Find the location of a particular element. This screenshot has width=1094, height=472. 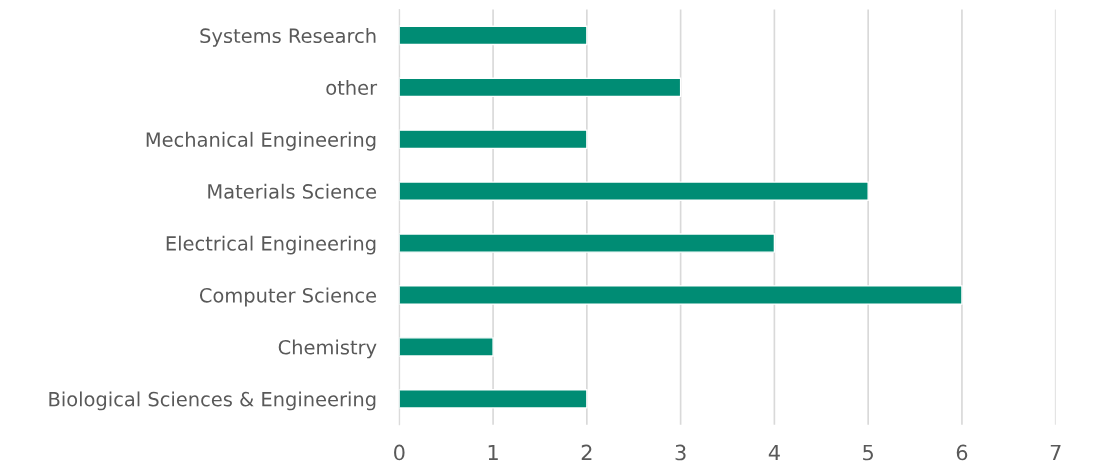

x-tick-label: 3 is located at coordinates (680, 452).